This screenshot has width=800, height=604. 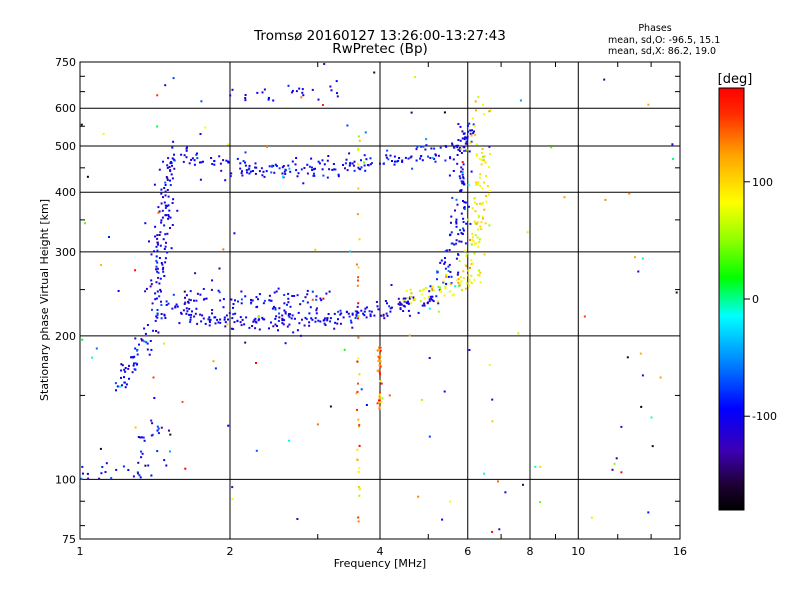 I want to click on x-tick-label: 6, so click(x=467, y=551).